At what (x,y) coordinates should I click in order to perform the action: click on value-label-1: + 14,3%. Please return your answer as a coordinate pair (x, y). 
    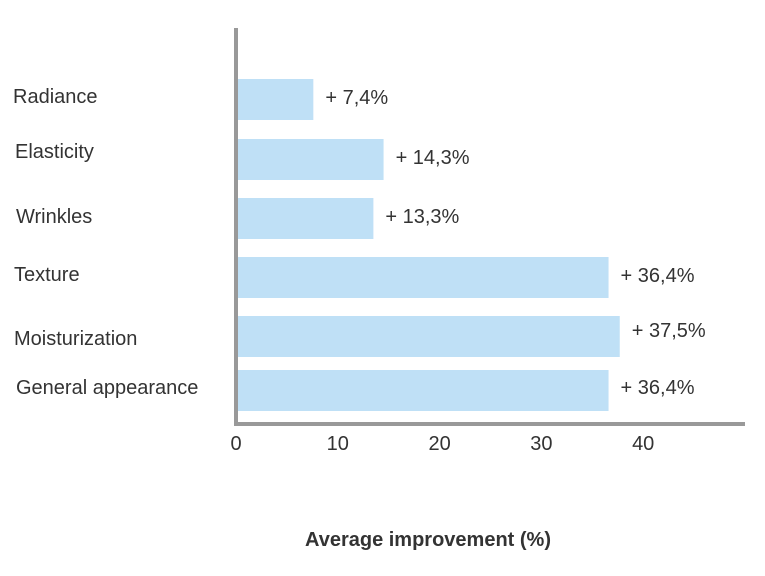
    Looking at the image, I should click on (433, 158).